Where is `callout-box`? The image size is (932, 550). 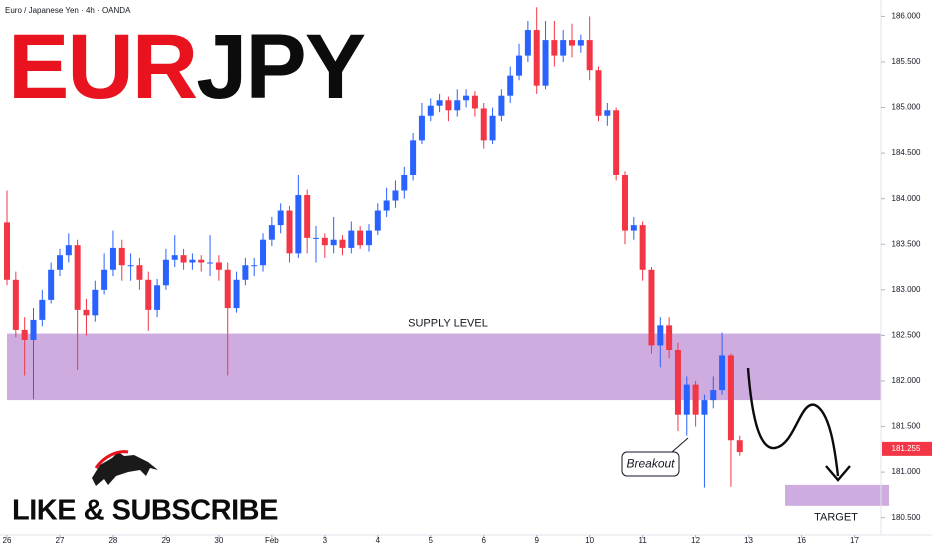
callout-box is located at coordinates (650, 464).